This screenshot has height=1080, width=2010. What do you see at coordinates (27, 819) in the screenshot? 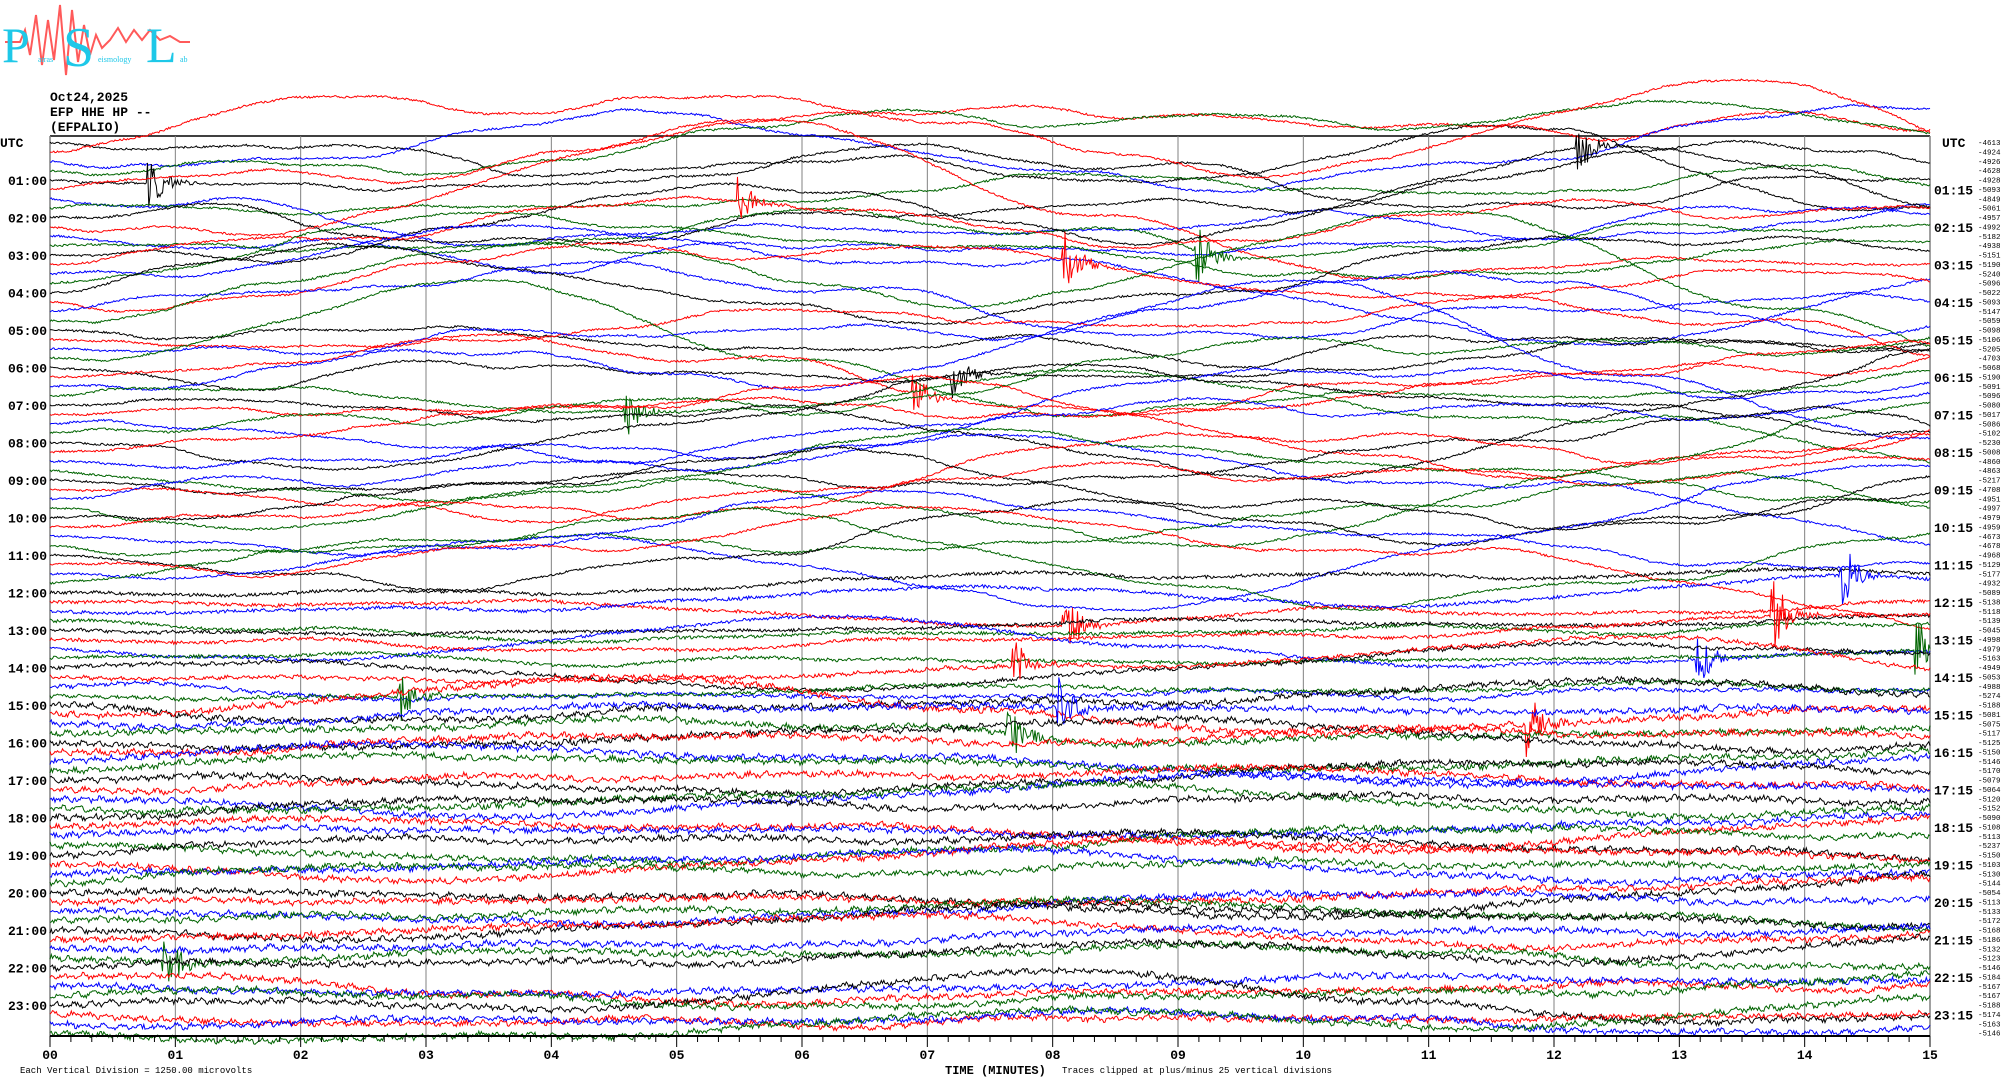
I see `left-time-label: 18:00` at bounding box center [27, 819].